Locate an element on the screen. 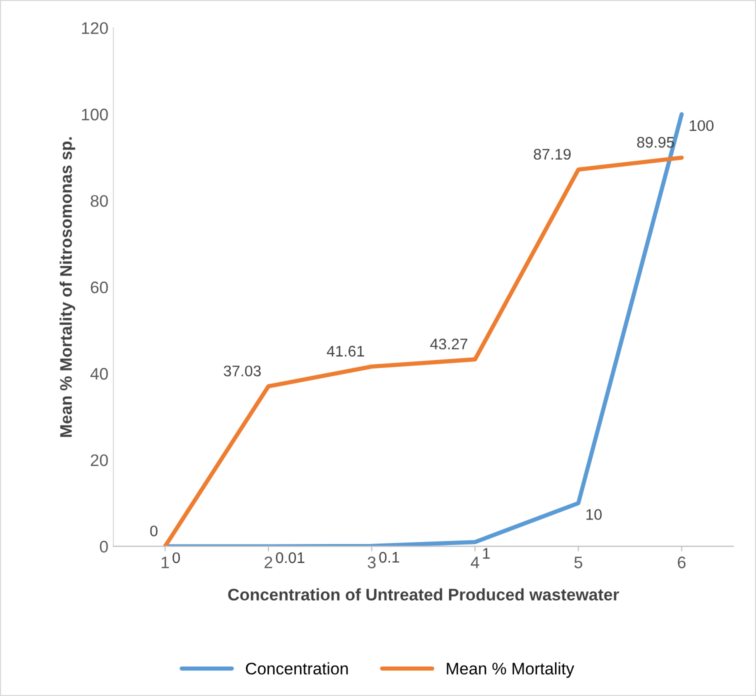 Image resolution: width=756 pixels, height=696 pixels. legend-label: Concentration is located at coordinates (297, 668).